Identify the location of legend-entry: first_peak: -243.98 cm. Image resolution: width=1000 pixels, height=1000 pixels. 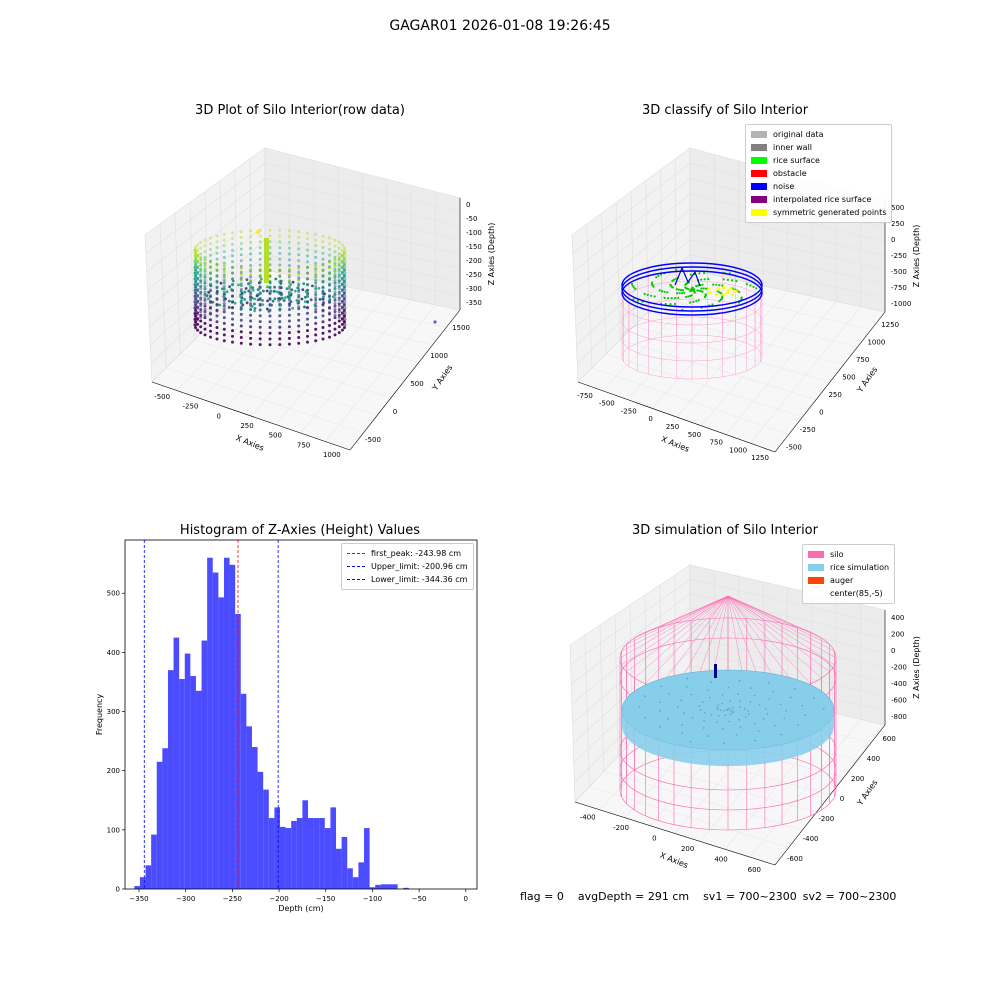
(407, 553).